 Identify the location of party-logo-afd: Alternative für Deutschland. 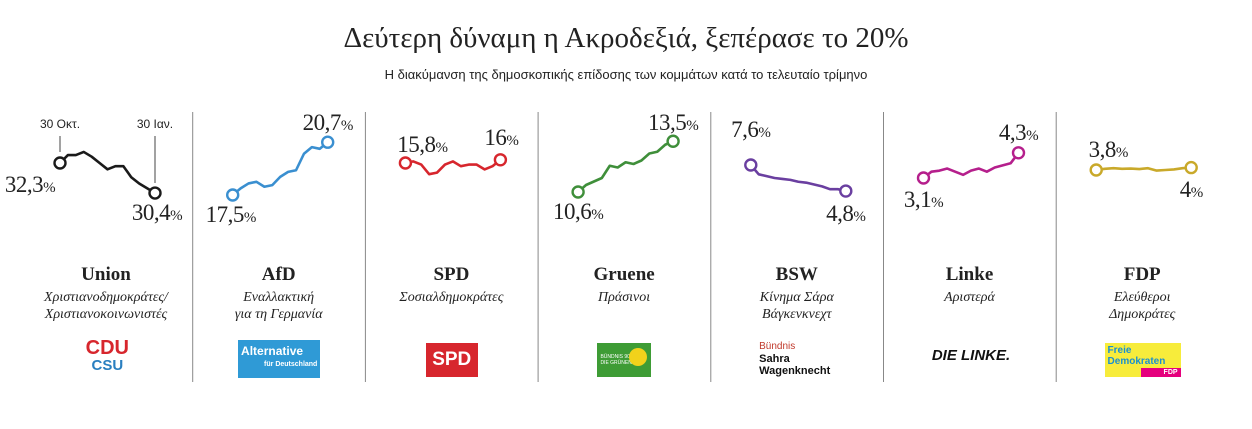
(279, 359).